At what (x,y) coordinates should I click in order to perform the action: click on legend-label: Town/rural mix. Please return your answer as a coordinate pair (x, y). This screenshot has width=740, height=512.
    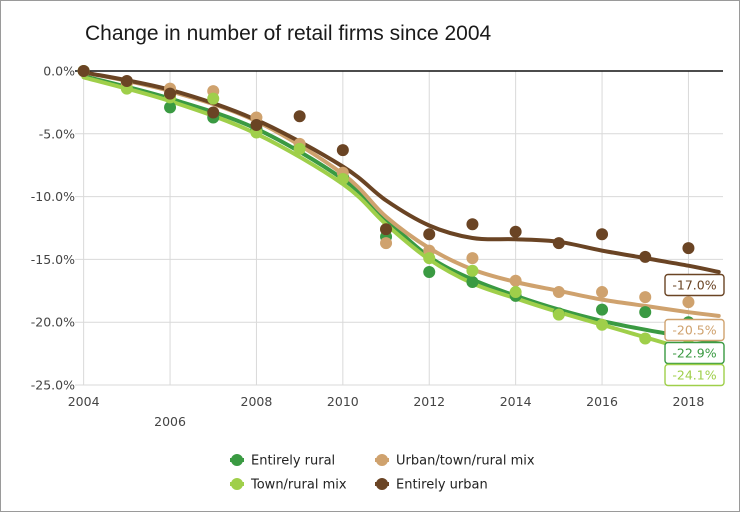
    Looking at the image, I should click on (298, 485).